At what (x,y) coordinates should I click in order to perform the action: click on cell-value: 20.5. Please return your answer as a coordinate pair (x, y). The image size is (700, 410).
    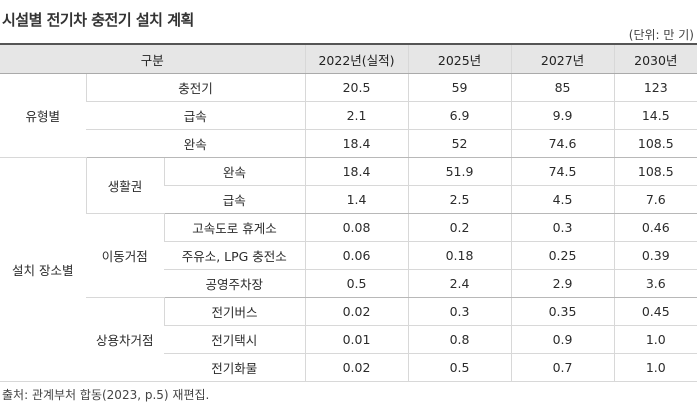
    Looking at the image, I should click on (356, 87).